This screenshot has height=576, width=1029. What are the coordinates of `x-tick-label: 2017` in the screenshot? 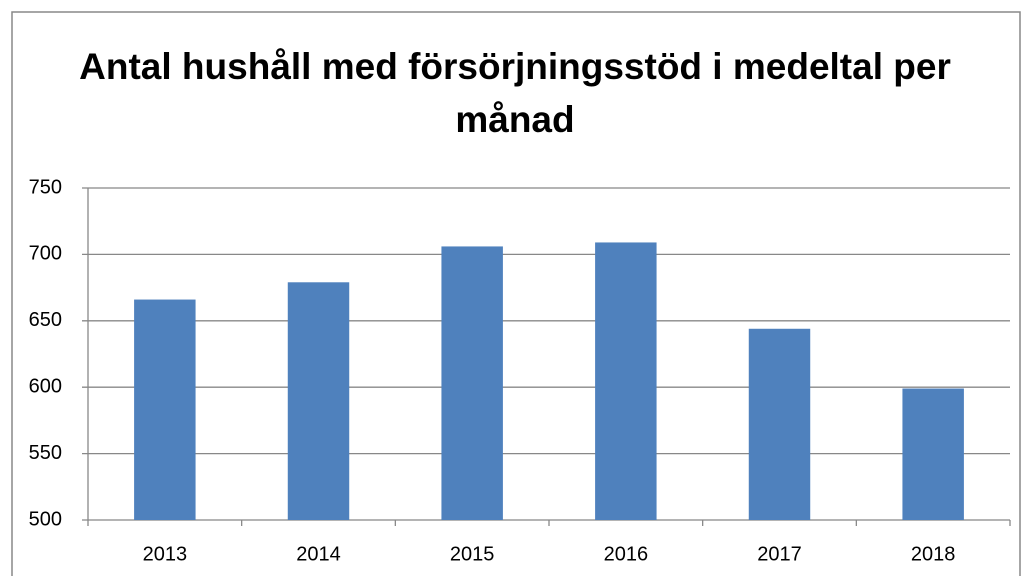 It's located at (779, 554).